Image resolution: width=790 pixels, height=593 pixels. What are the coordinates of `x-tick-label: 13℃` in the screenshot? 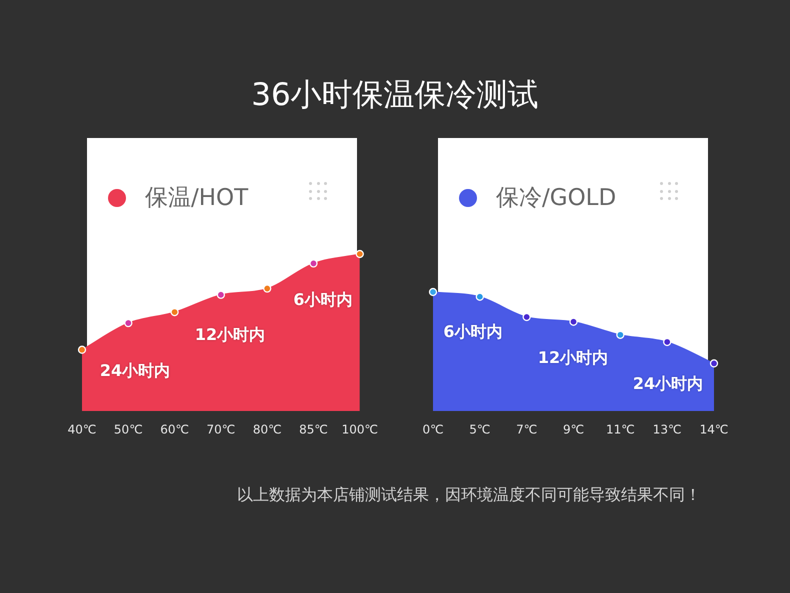 It's located at (667, 429).